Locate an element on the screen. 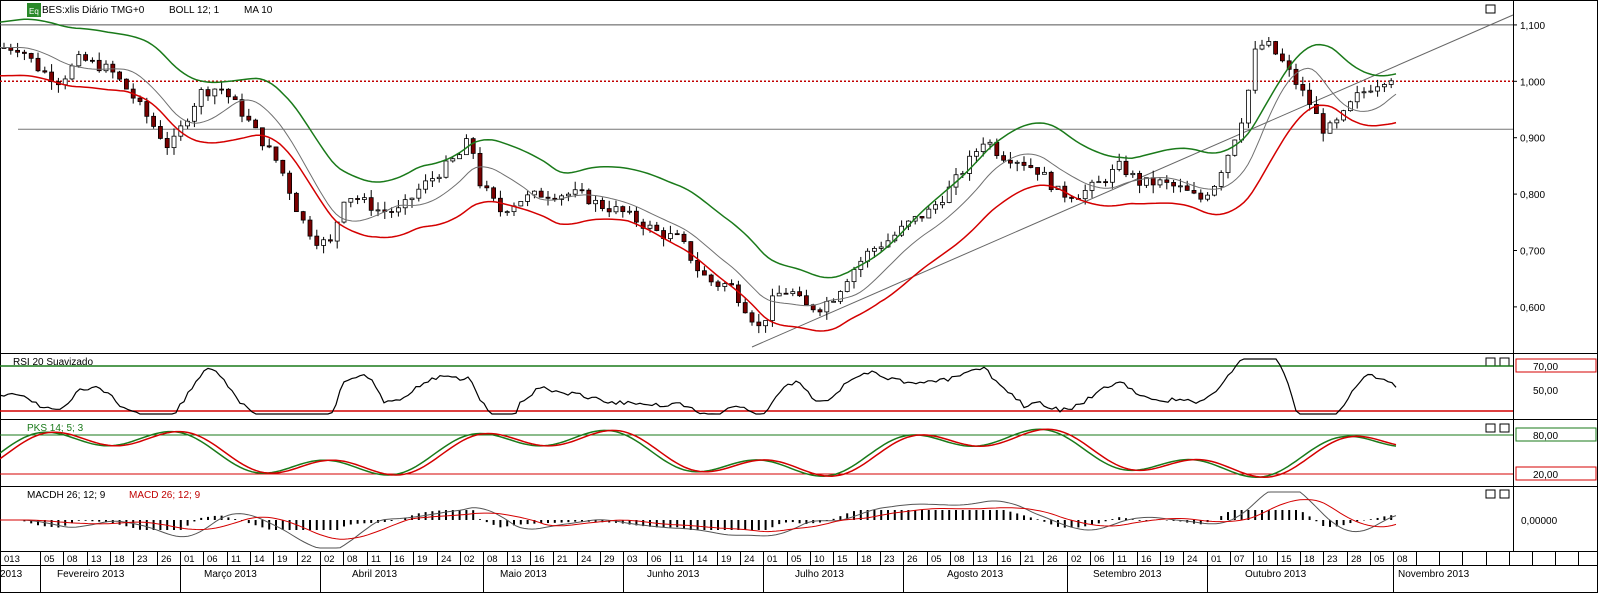 This screenshot has height=593, width=1598. x-month-label: Outubro 2013 is located at coordinates (1276, 574).